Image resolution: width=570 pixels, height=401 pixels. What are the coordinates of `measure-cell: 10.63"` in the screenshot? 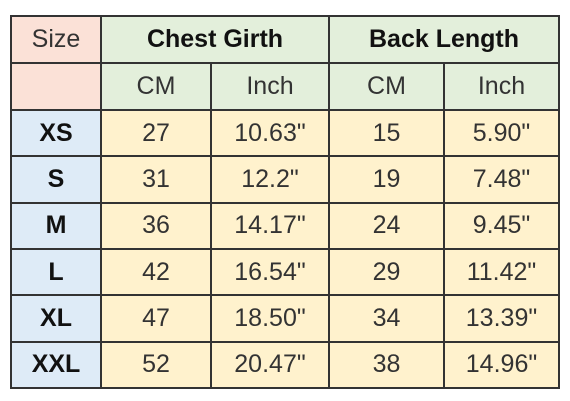 It's located at (270, 133).